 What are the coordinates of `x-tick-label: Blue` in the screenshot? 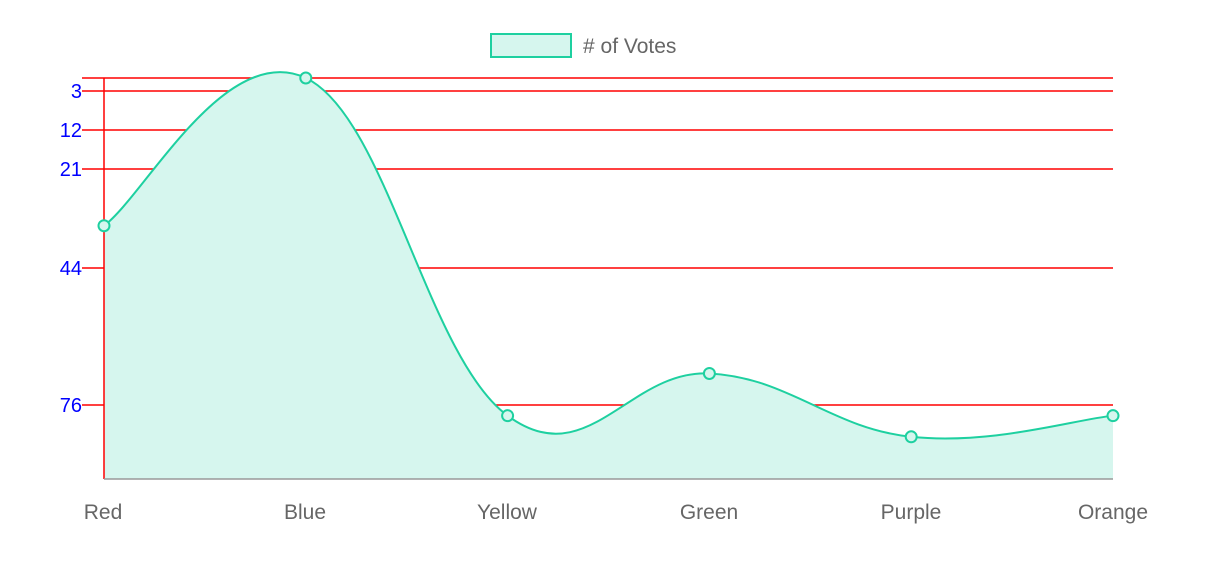 It's located at (305, 512).